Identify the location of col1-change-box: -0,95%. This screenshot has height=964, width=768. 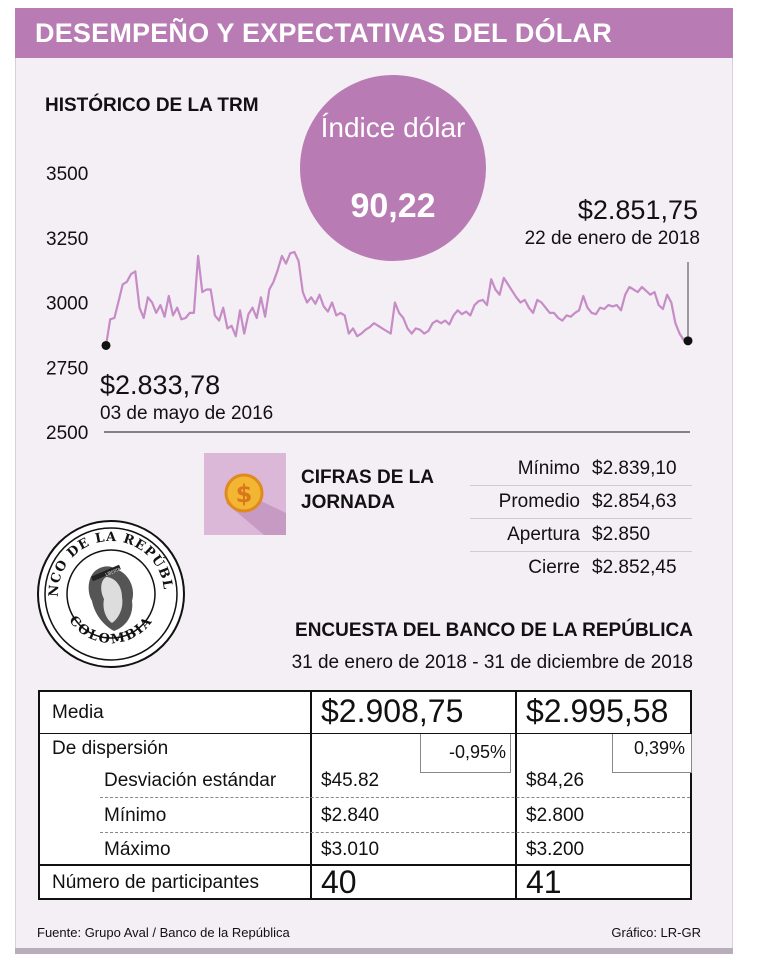
(465, 753).